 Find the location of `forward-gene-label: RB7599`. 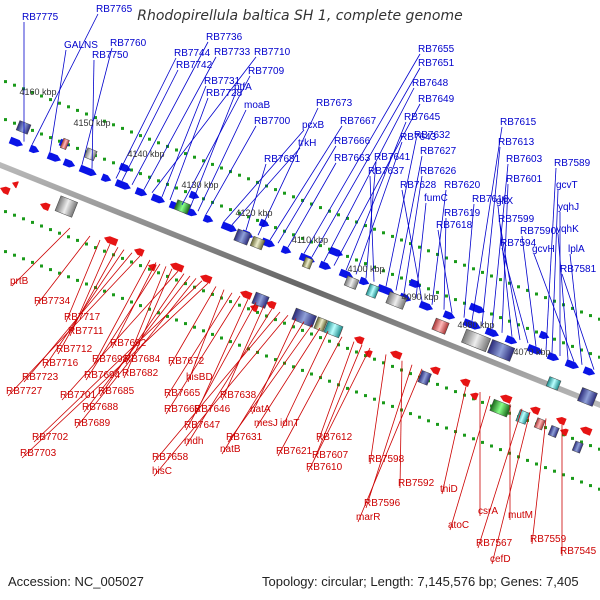

forward-gene-label: RB7599 is located at coordinates (516, 219).